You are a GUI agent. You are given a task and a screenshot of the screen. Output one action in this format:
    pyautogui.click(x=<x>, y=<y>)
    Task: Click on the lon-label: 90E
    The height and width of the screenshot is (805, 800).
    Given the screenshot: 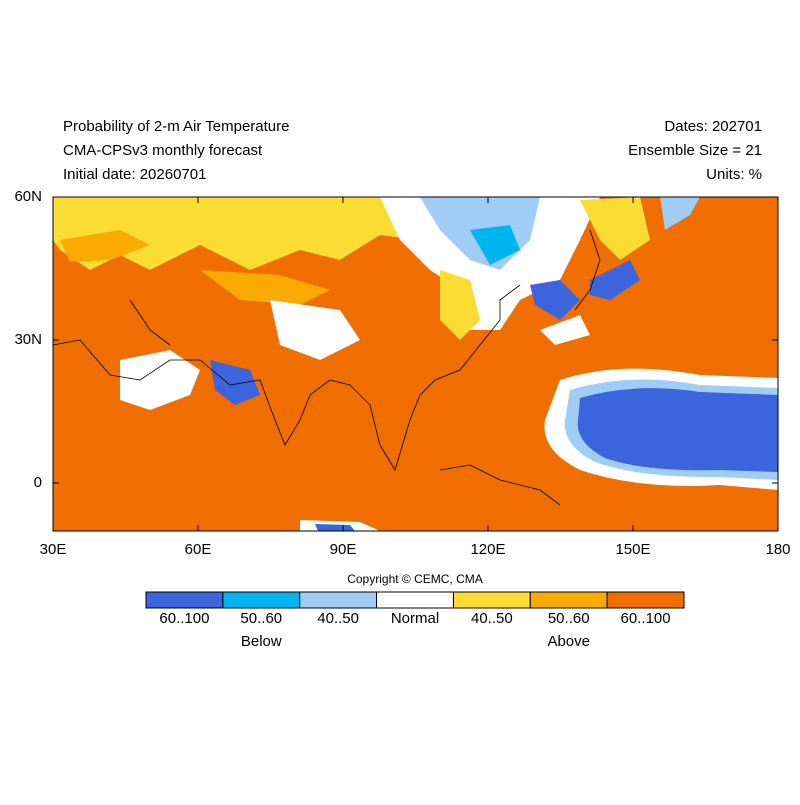 What is the action you would take?
    pyautogui.click(x=343, y=549)
    